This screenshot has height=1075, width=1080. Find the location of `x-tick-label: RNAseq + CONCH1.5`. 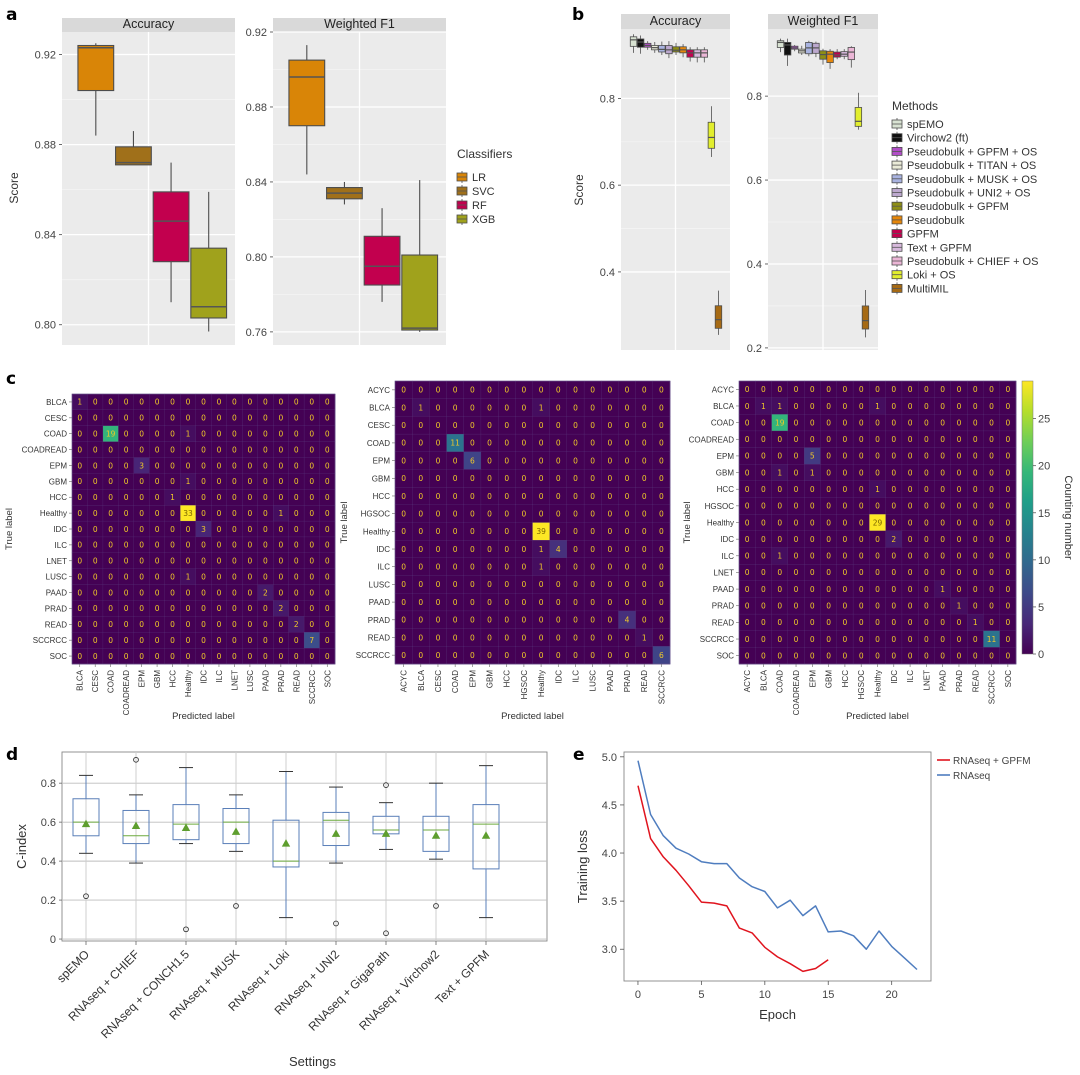

x-tick-label: RNAseq + CONCH1.5 is located at coordinates (145, 994).